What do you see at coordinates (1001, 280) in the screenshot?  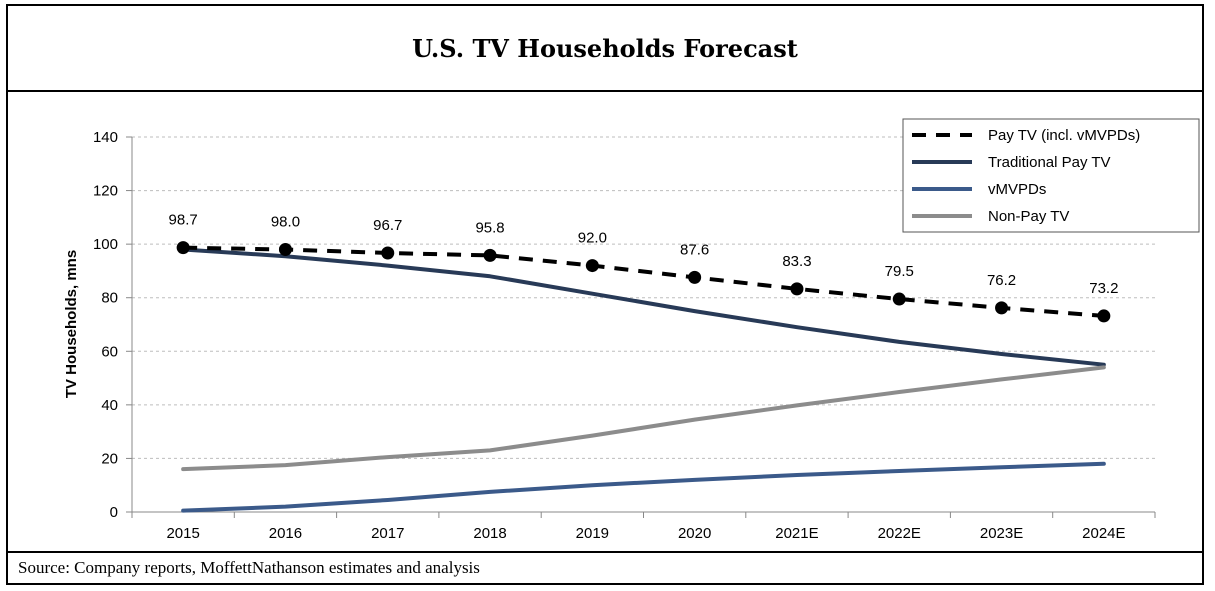 I see `data-label: 76.2` at bounding box center [1001, 280].